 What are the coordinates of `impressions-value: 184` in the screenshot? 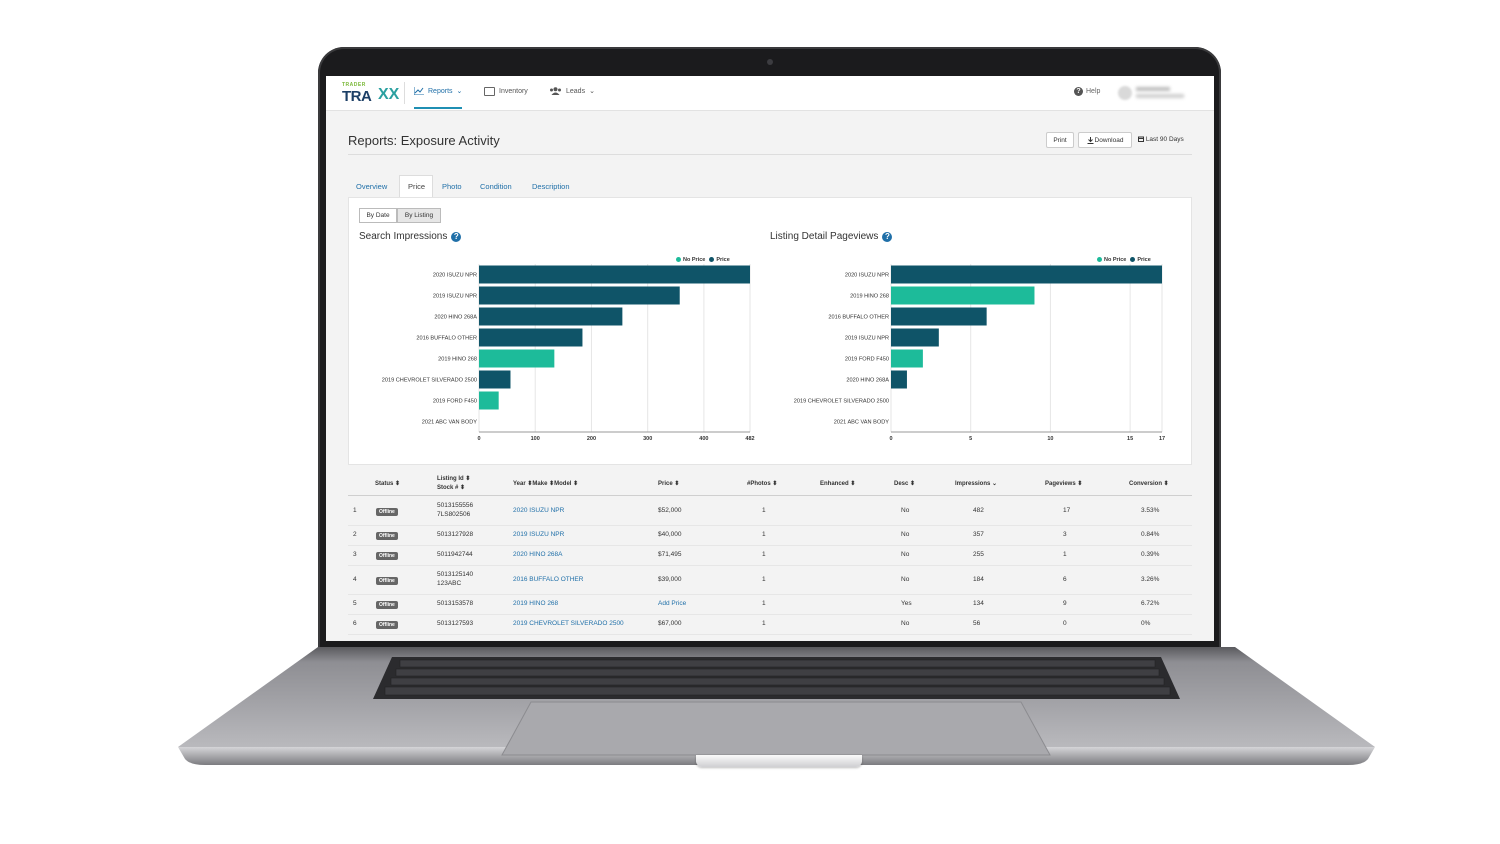 It's located at (978, 579).